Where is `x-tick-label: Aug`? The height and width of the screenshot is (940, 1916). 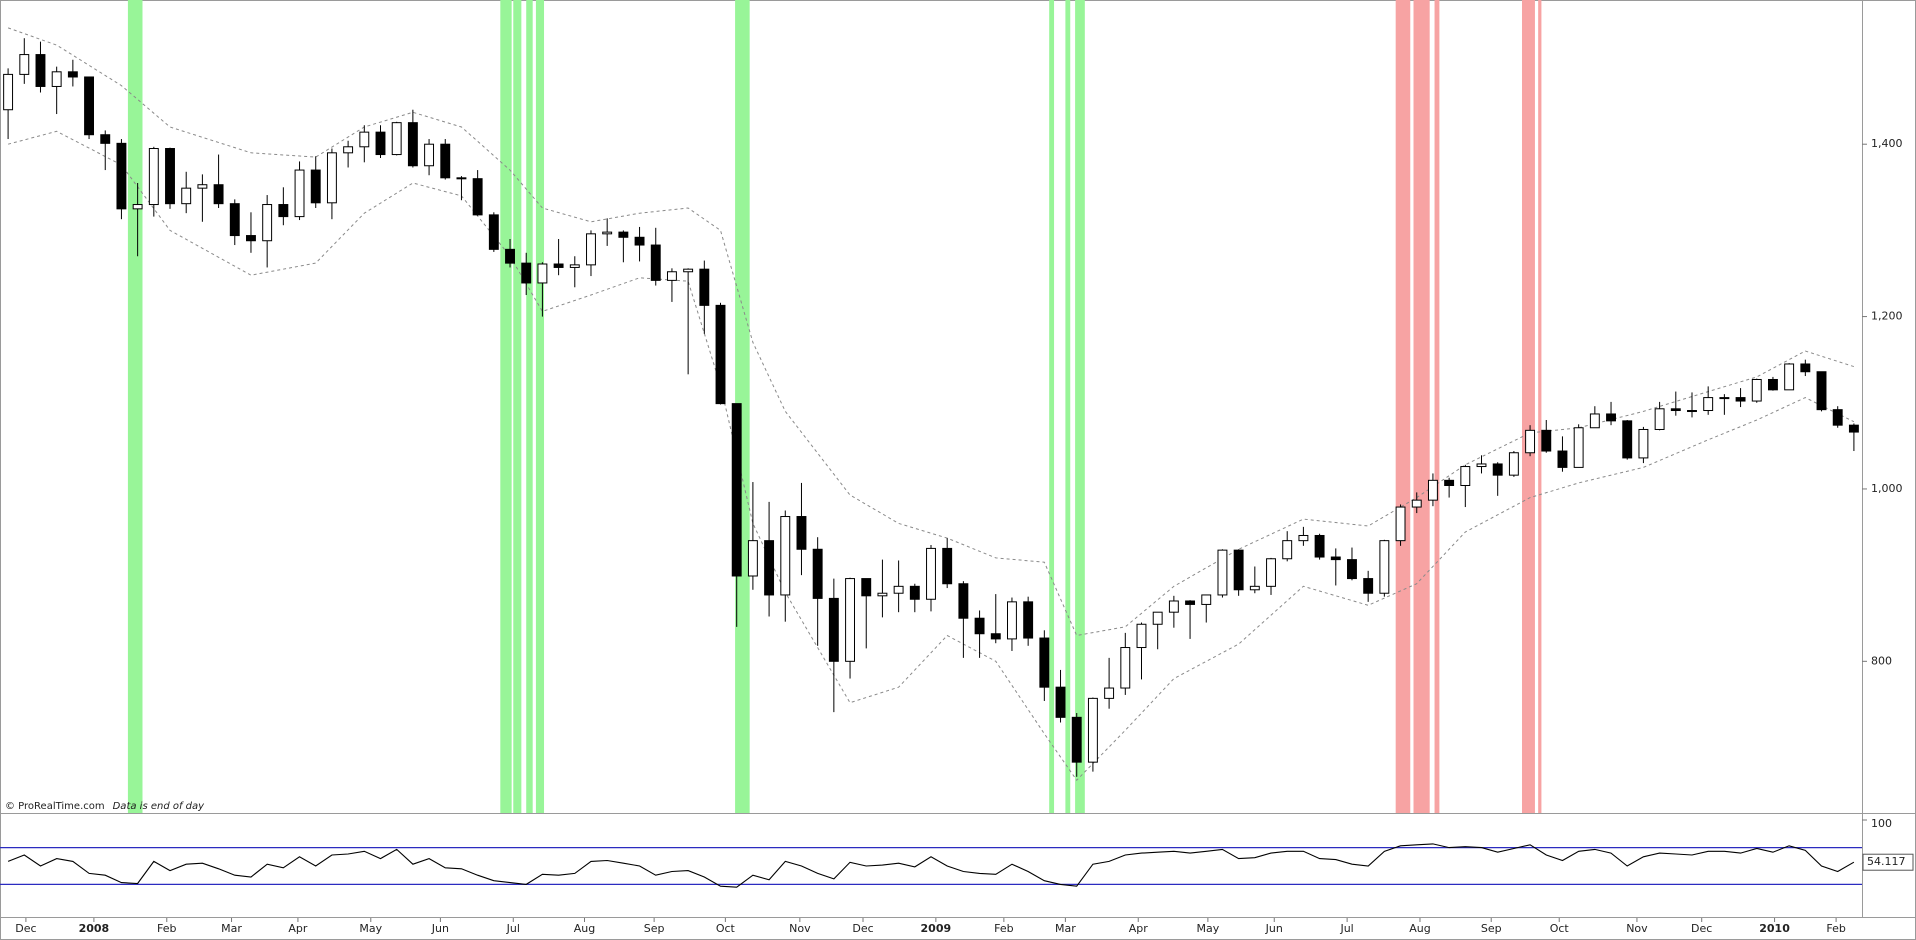 x-tick-label: Aug is located at coordinates (1419, 928).